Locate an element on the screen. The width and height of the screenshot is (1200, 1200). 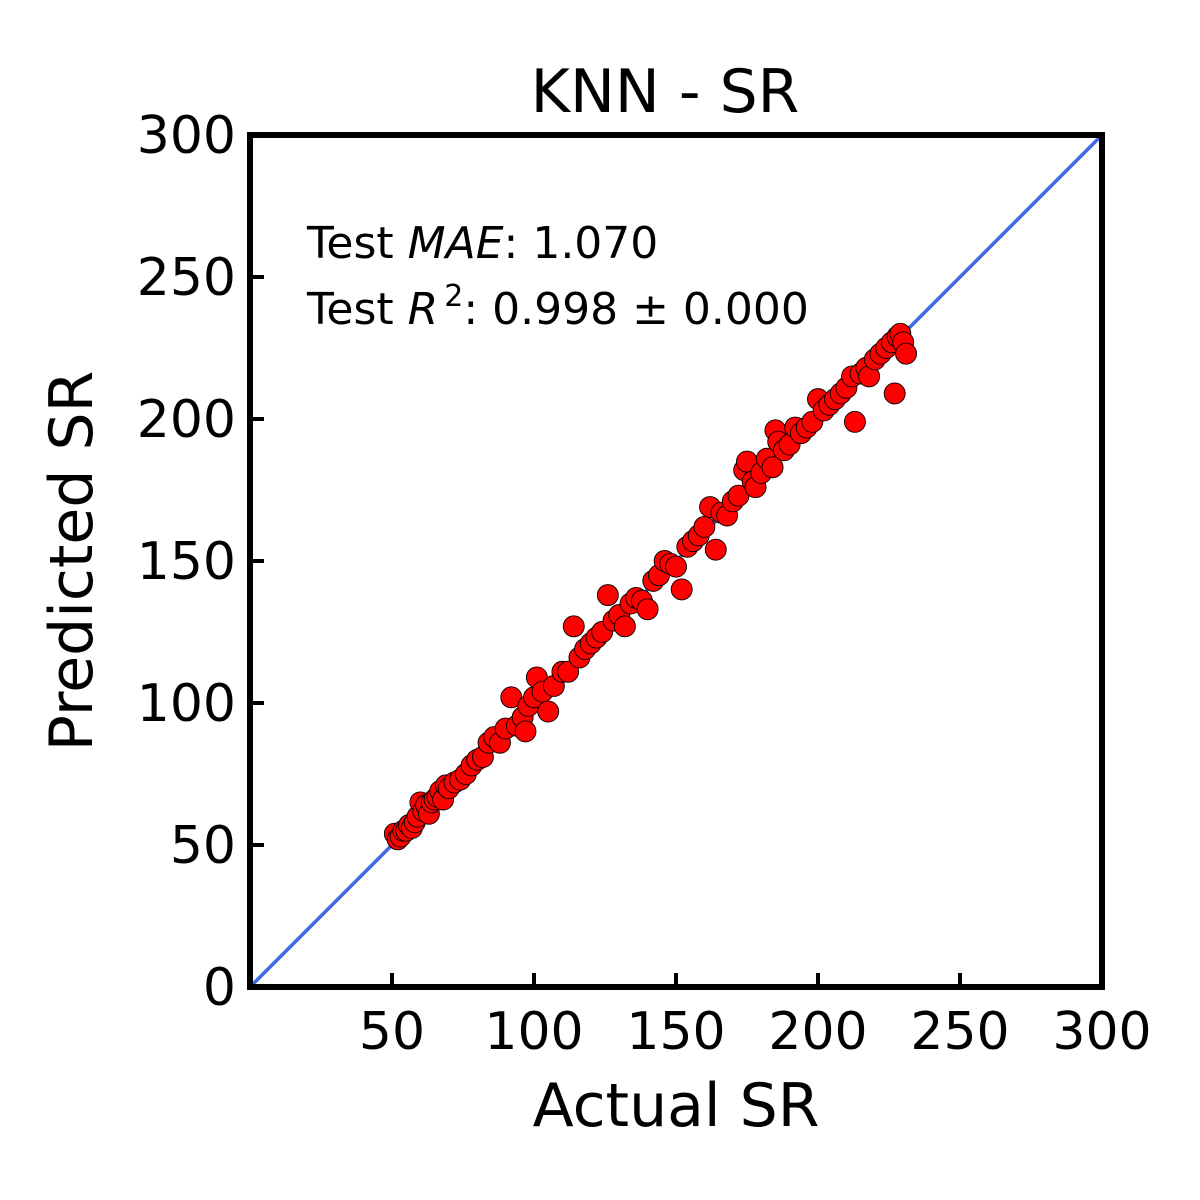
y-tick-label: 100 is located at coordinates (186, 704).